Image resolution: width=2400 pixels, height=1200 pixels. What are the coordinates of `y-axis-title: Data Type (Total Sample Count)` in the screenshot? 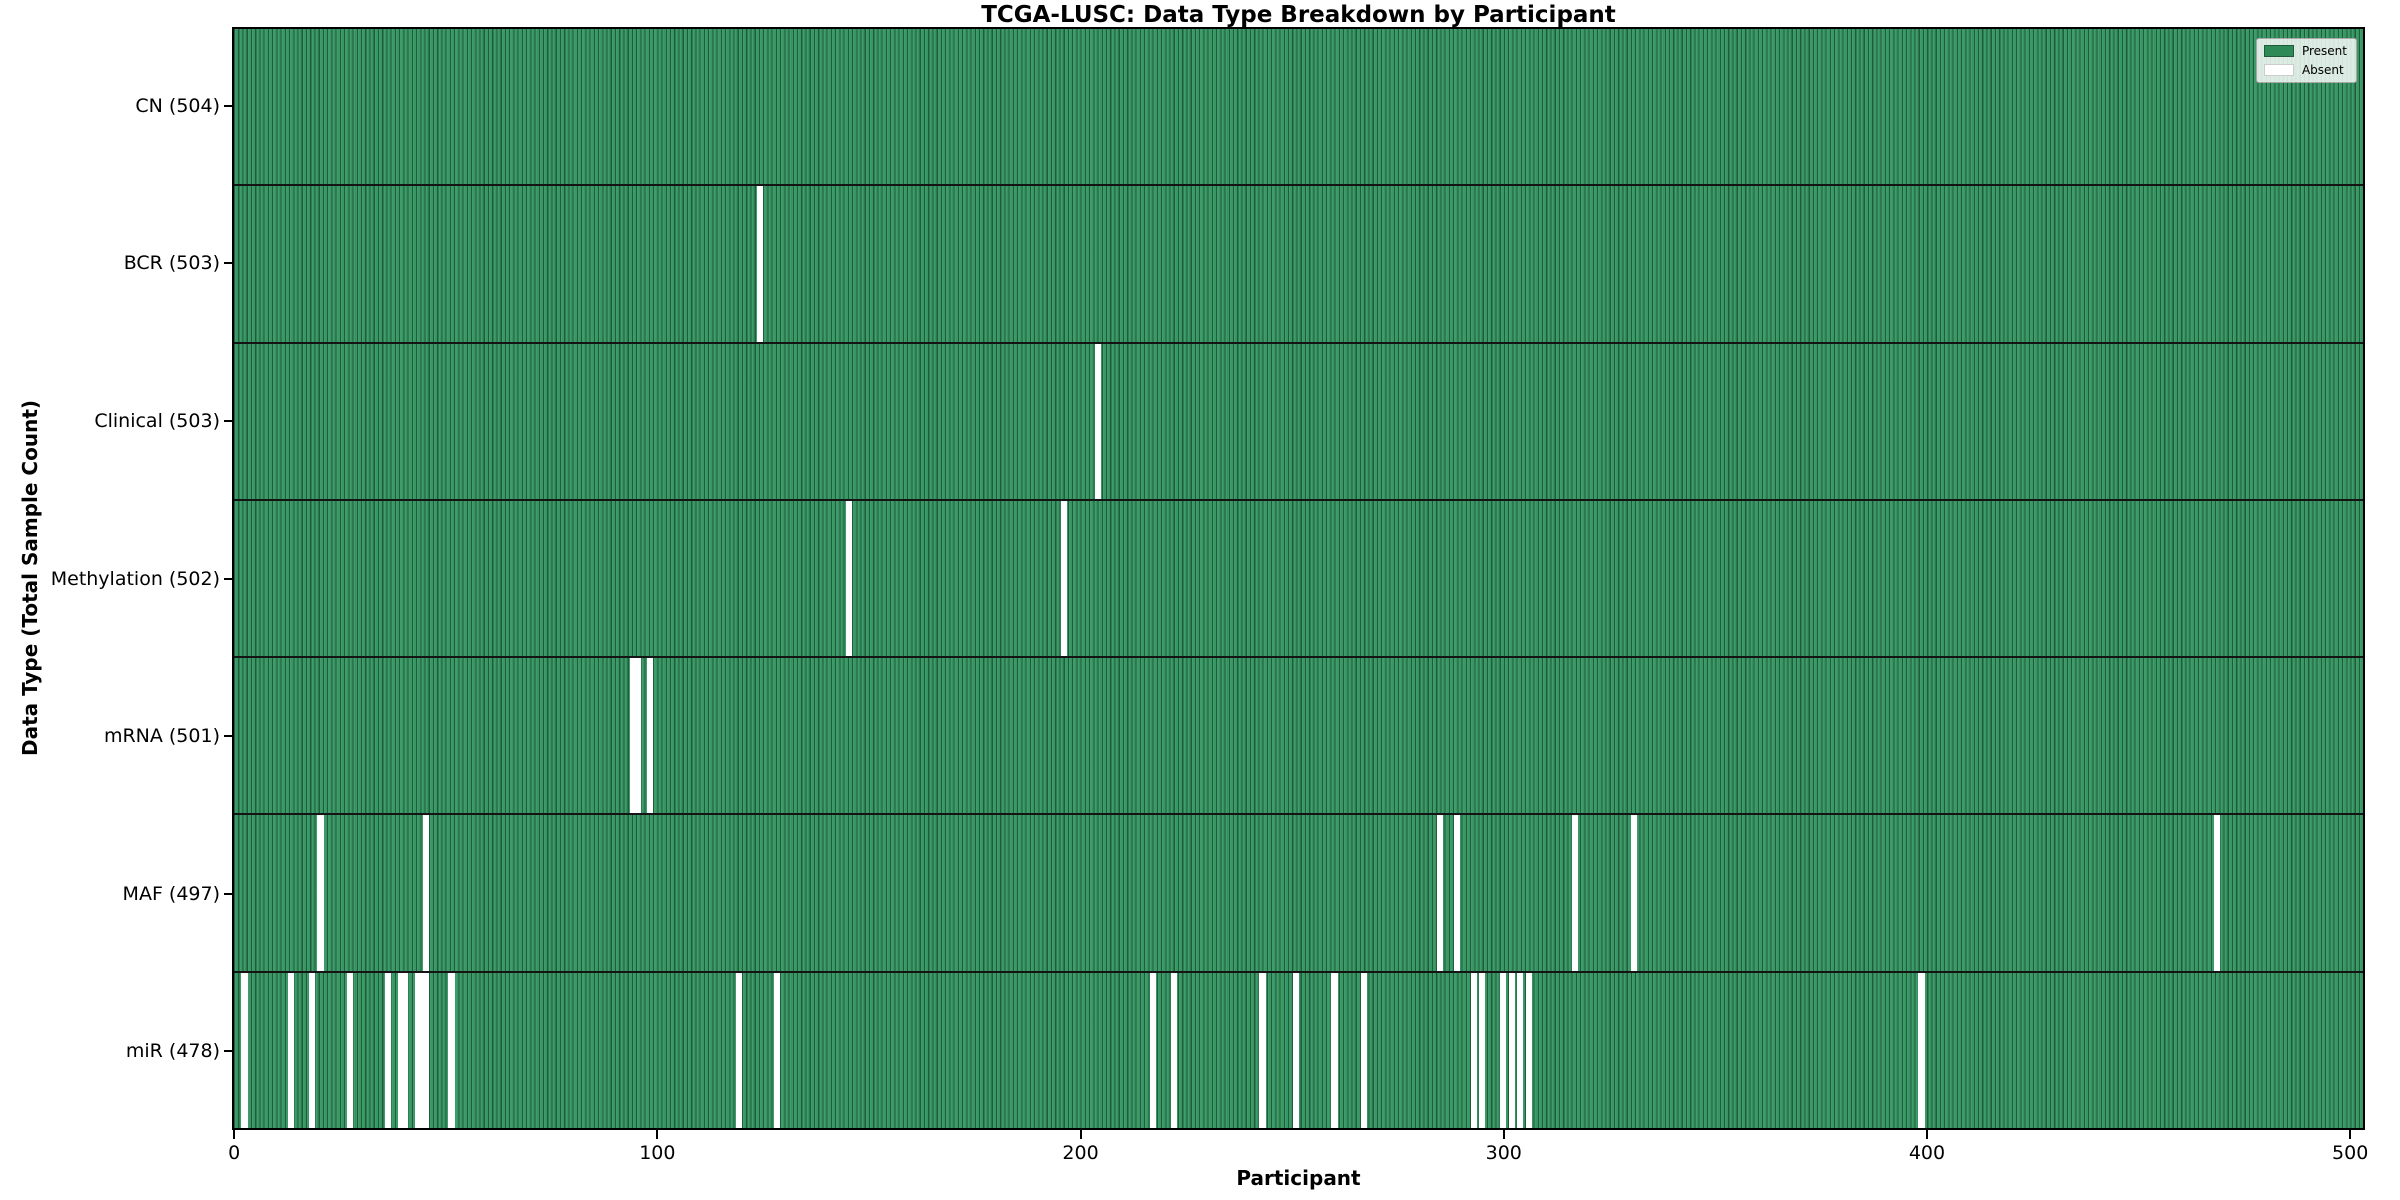 It's located at (30, 578).